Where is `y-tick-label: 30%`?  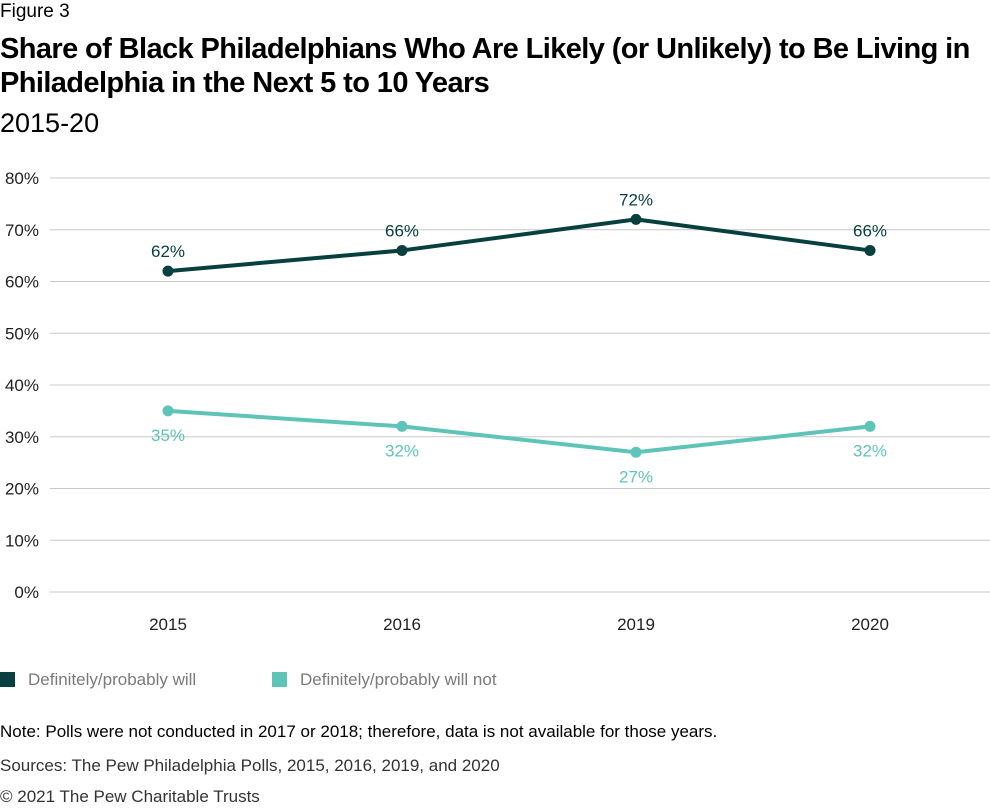 y-tick-label: 30% is located at coordinates (22, 437).